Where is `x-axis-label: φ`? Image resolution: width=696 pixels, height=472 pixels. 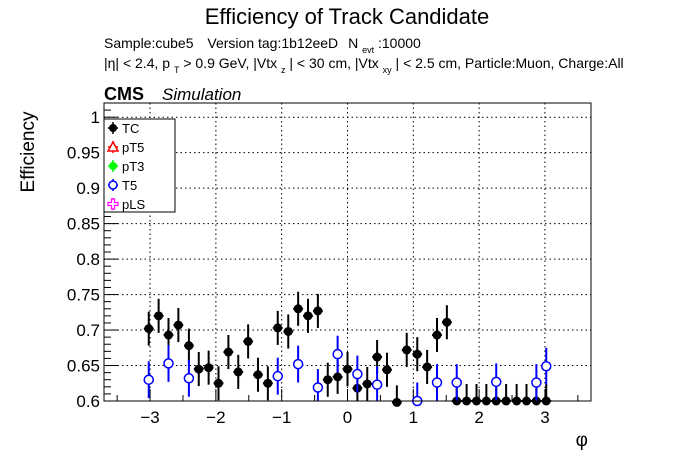
x-axis-label: φ is located at coordinates (582, 440).